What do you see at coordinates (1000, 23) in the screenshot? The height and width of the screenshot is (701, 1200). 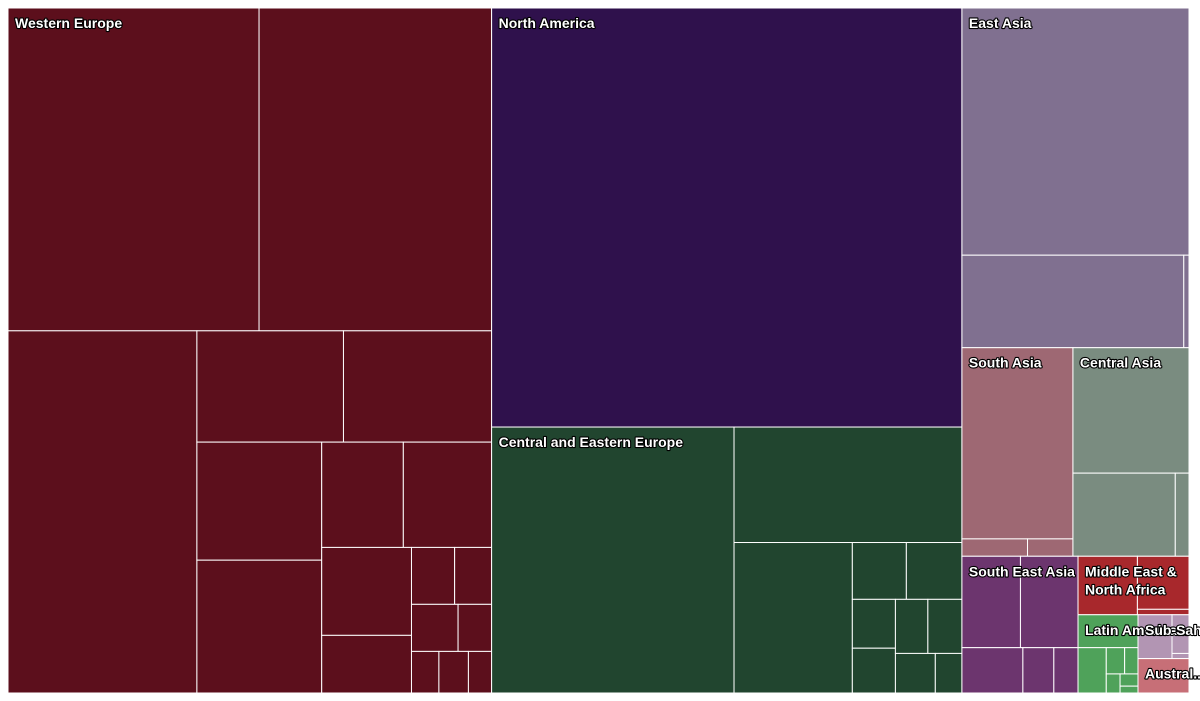 I see `region-label-east-asia: East Asia` at bounding box center [1000, 23].